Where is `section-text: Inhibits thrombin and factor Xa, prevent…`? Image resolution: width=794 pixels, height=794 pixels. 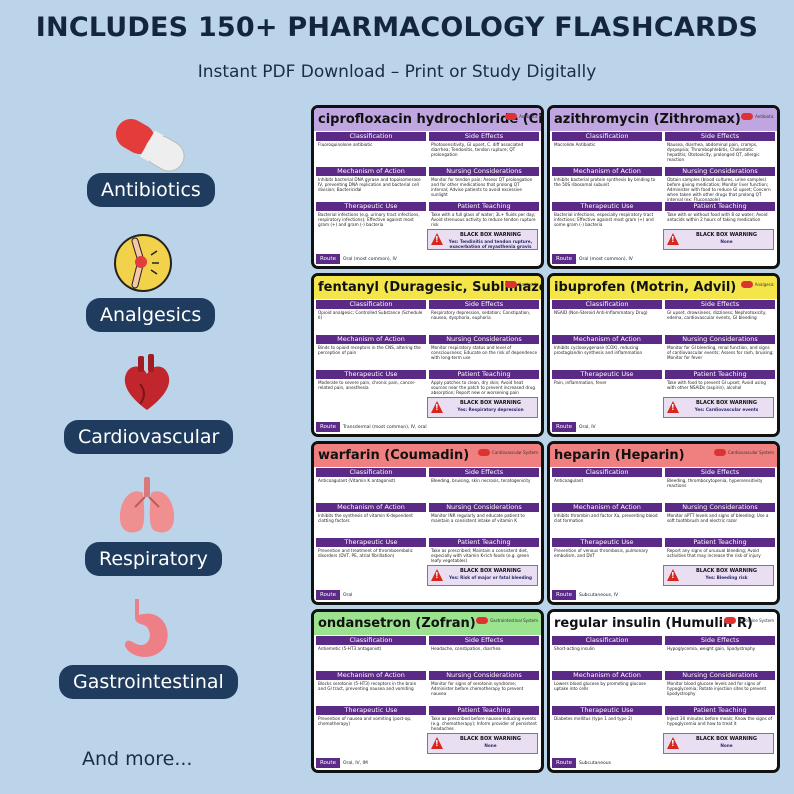
section-text: Inhibits thrombin and factor Xa, prevent… is located at coordinates (606, 518).